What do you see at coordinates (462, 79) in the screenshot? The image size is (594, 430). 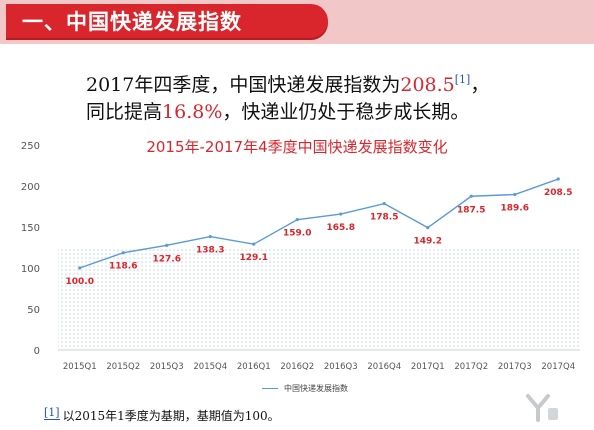 I see `footnote-ref-link: [1]` at bounding box center [462, 79].